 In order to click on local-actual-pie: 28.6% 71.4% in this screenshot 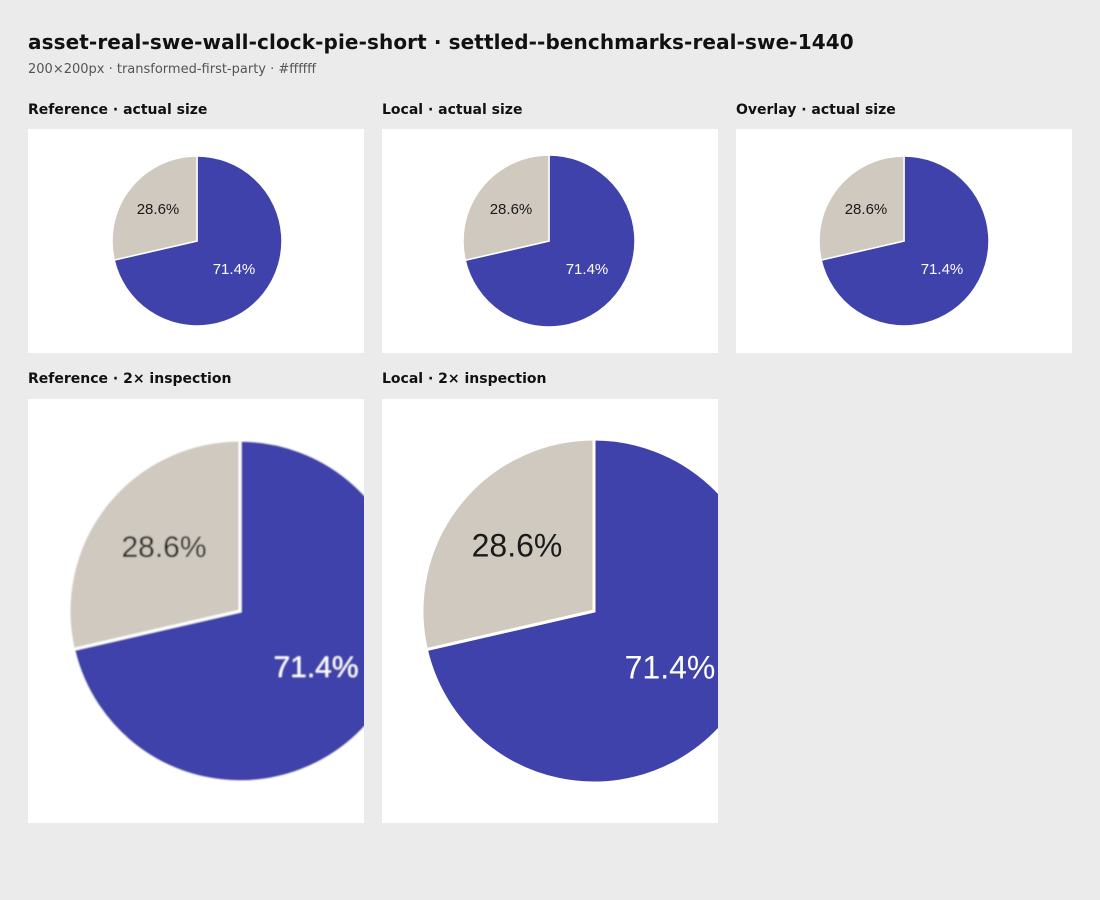, I will do `click(549, 241)`.